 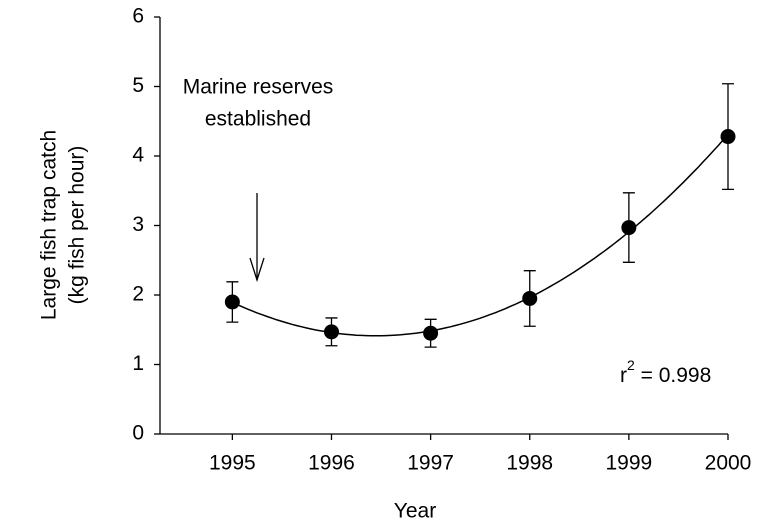 I want to click on x-tick-label: 1998, so click(x=529, y=463).